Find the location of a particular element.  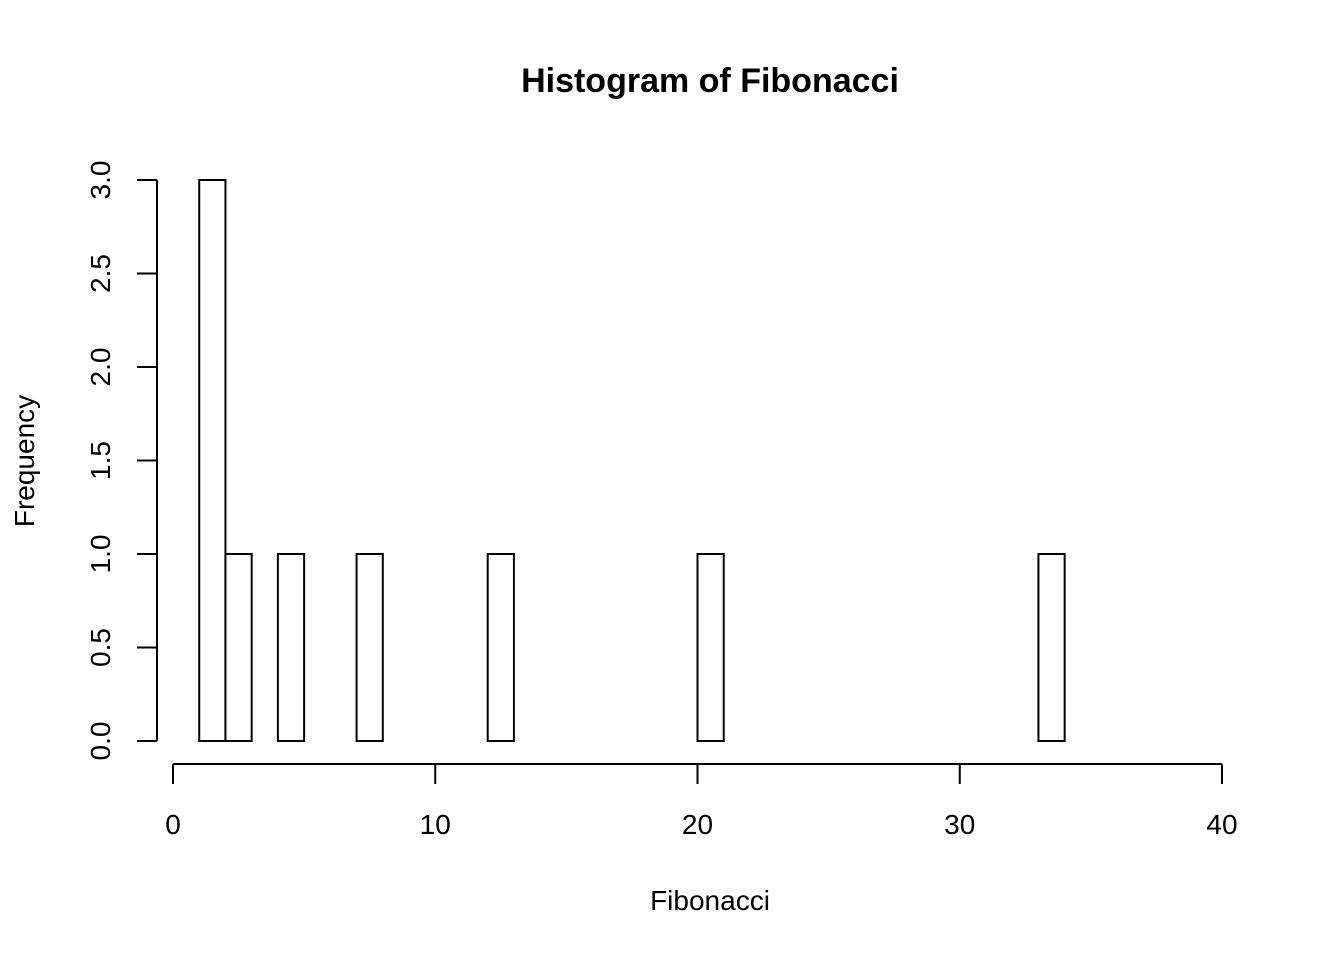

x-tick-label: 40 is located at coordinates (1221, 824).